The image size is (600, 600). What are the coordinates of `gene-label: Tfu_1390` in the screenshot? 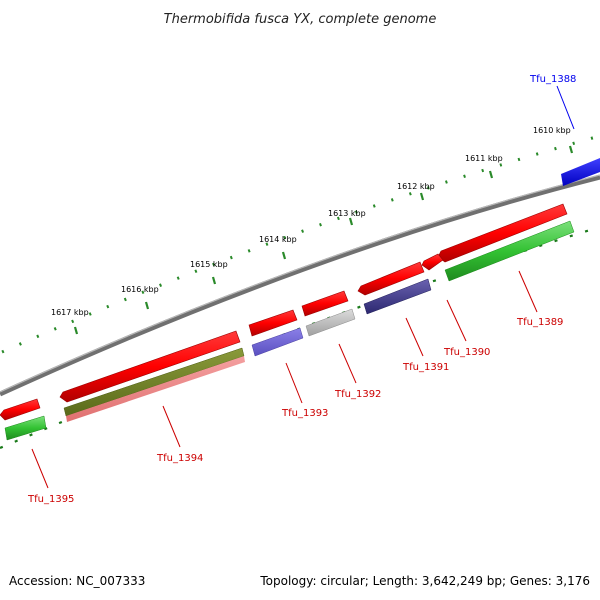 It's located at (466, 352).